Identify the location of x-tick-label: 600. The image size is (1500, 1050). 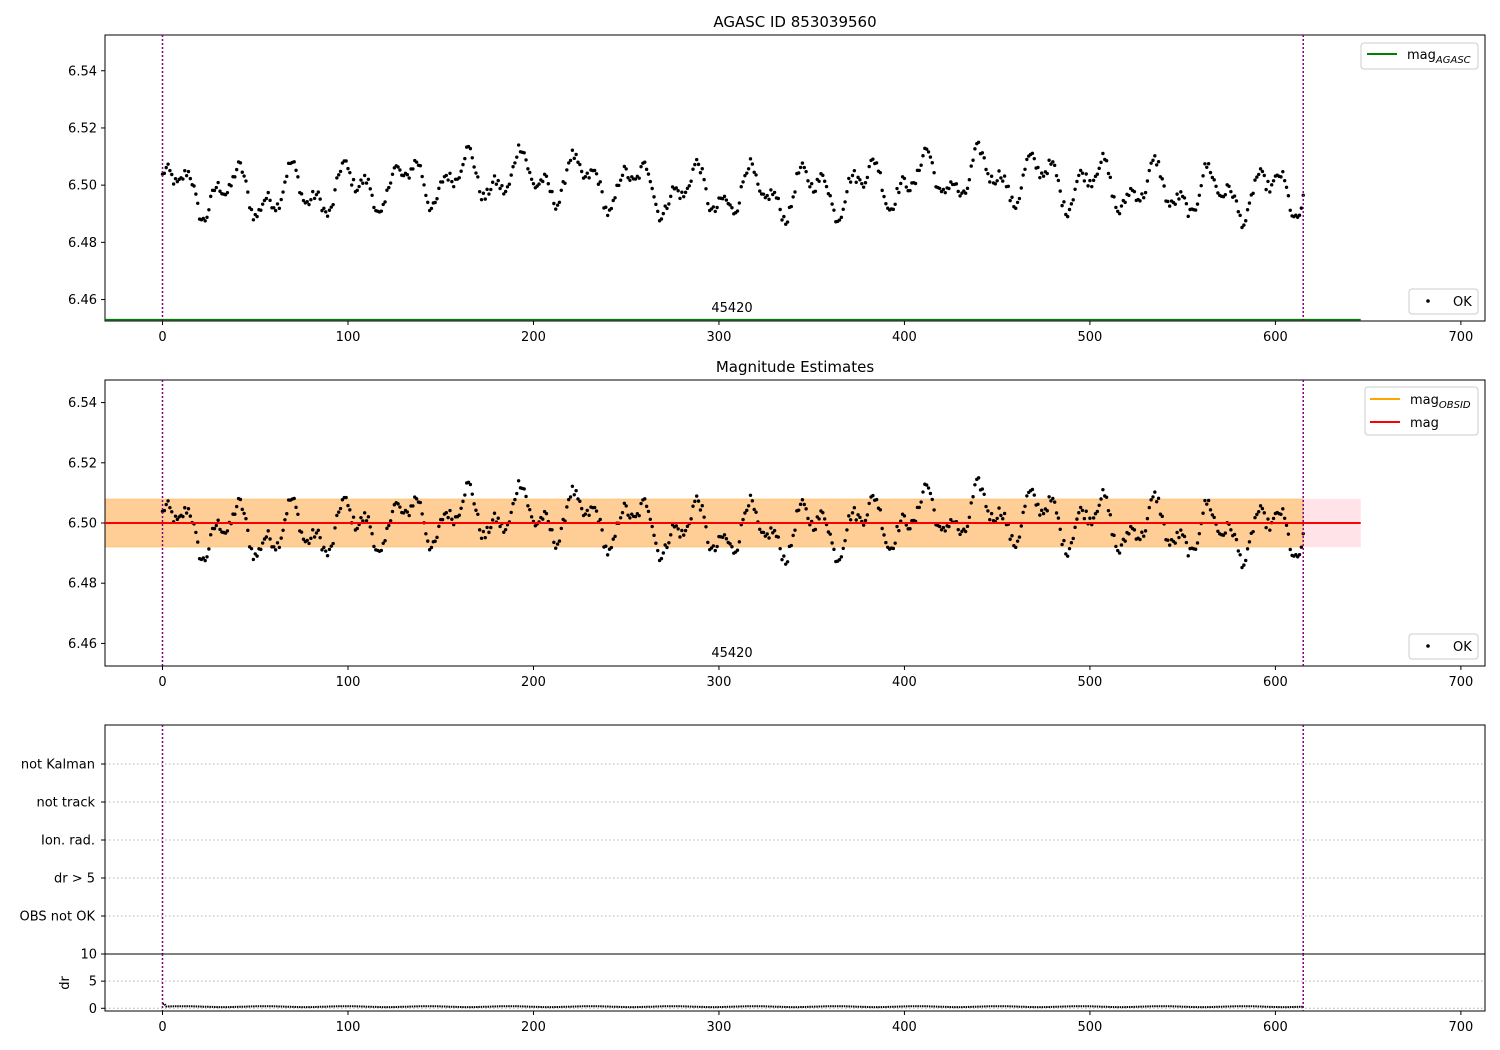
(1275, 337).